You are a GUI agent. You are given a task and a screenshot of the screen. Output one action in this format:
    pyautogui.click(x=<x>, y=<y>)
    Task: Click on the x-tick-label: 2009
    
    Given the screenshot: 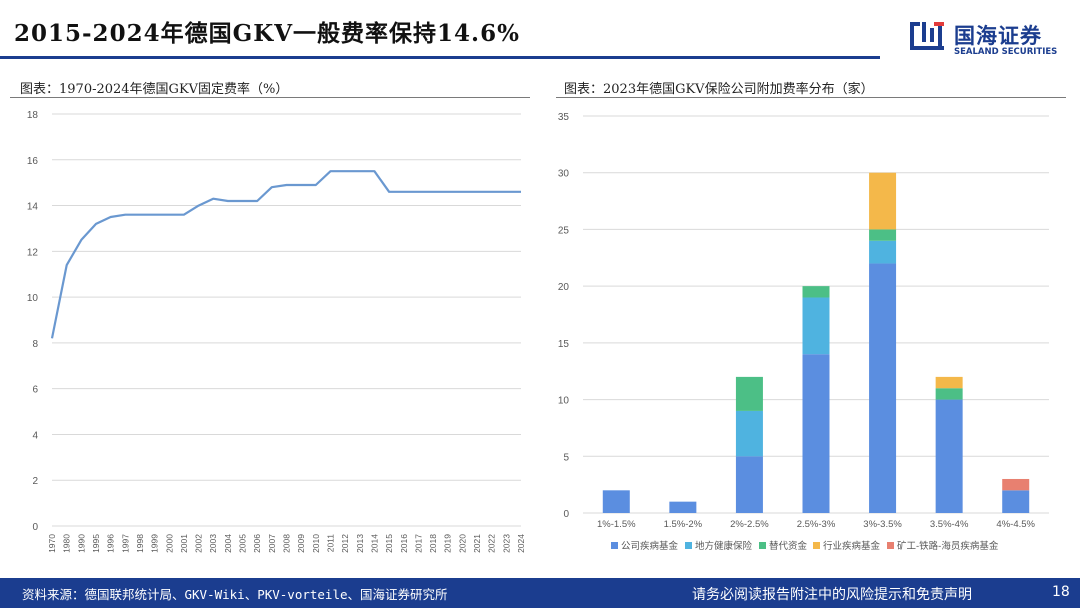 What is the action you would take?
    pyautogui.click(x=301, y=543)
    